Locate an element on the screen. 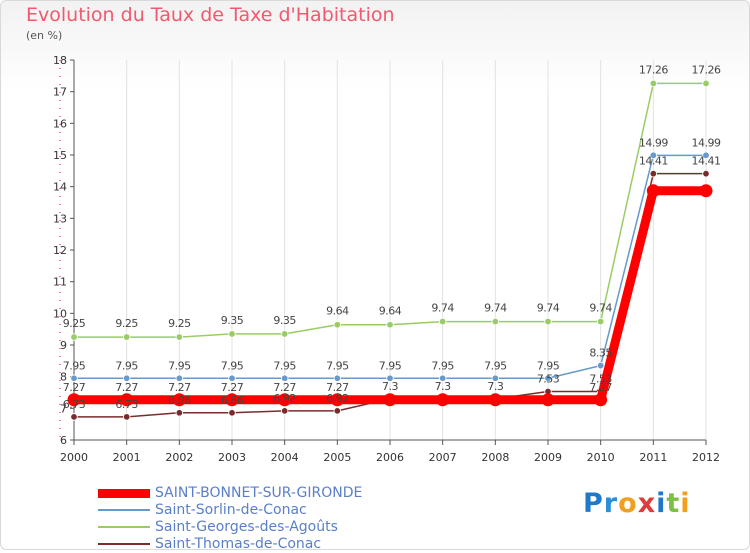 The width and height of the screenshot is (750, 553). y-tick-label: 14 is located at coordinates (60, 187).